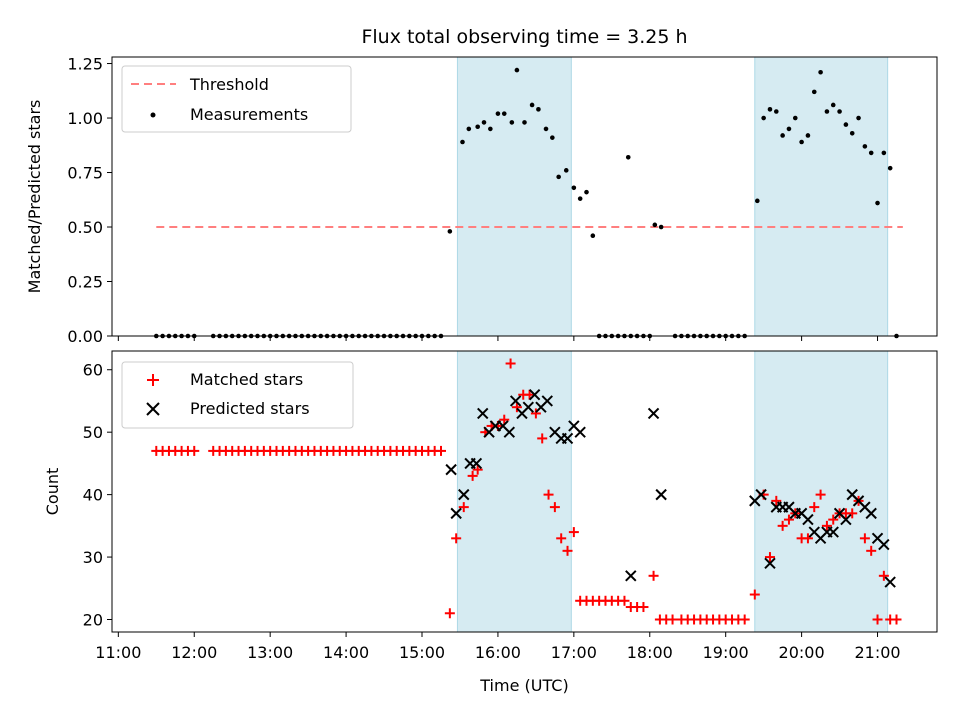 Image resolution: width=960 pixels, height=720 pixels. Describe the element at coordinates (246, 379) in the screenshot. I see `legend-label-matched: Matched stars` at that location.